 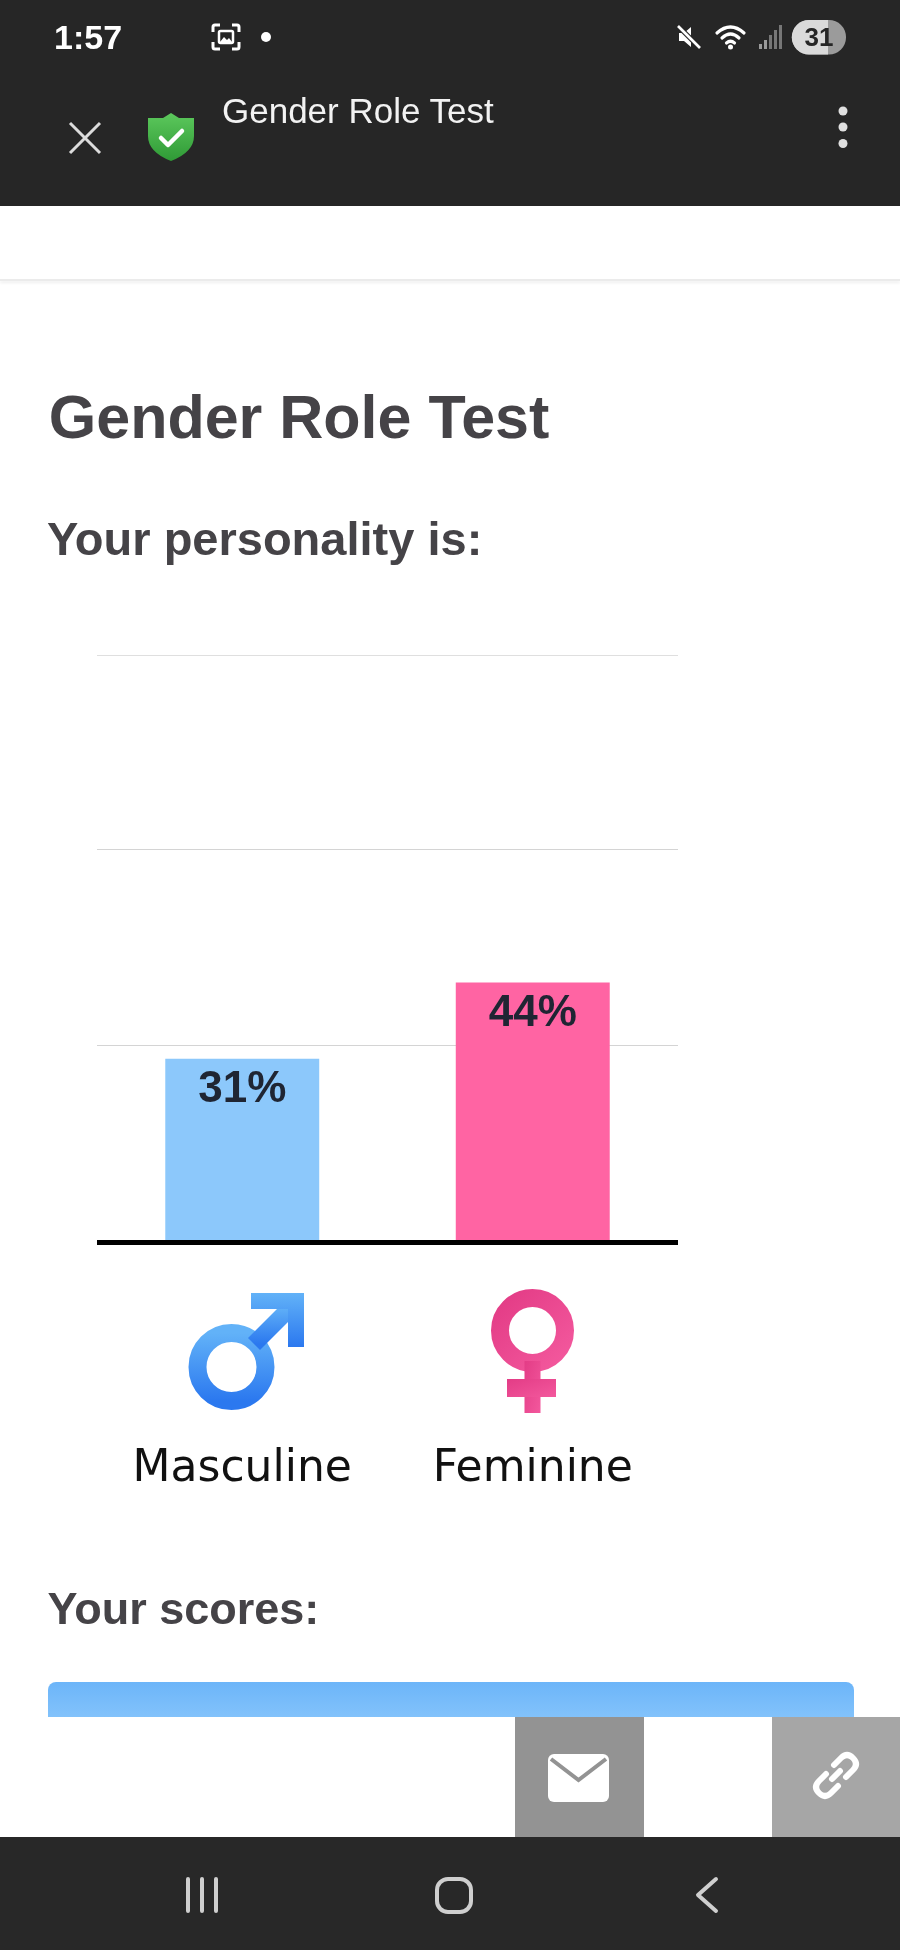 I want to click on x-tick-label: Masculine, so click(x=242, y=1466).